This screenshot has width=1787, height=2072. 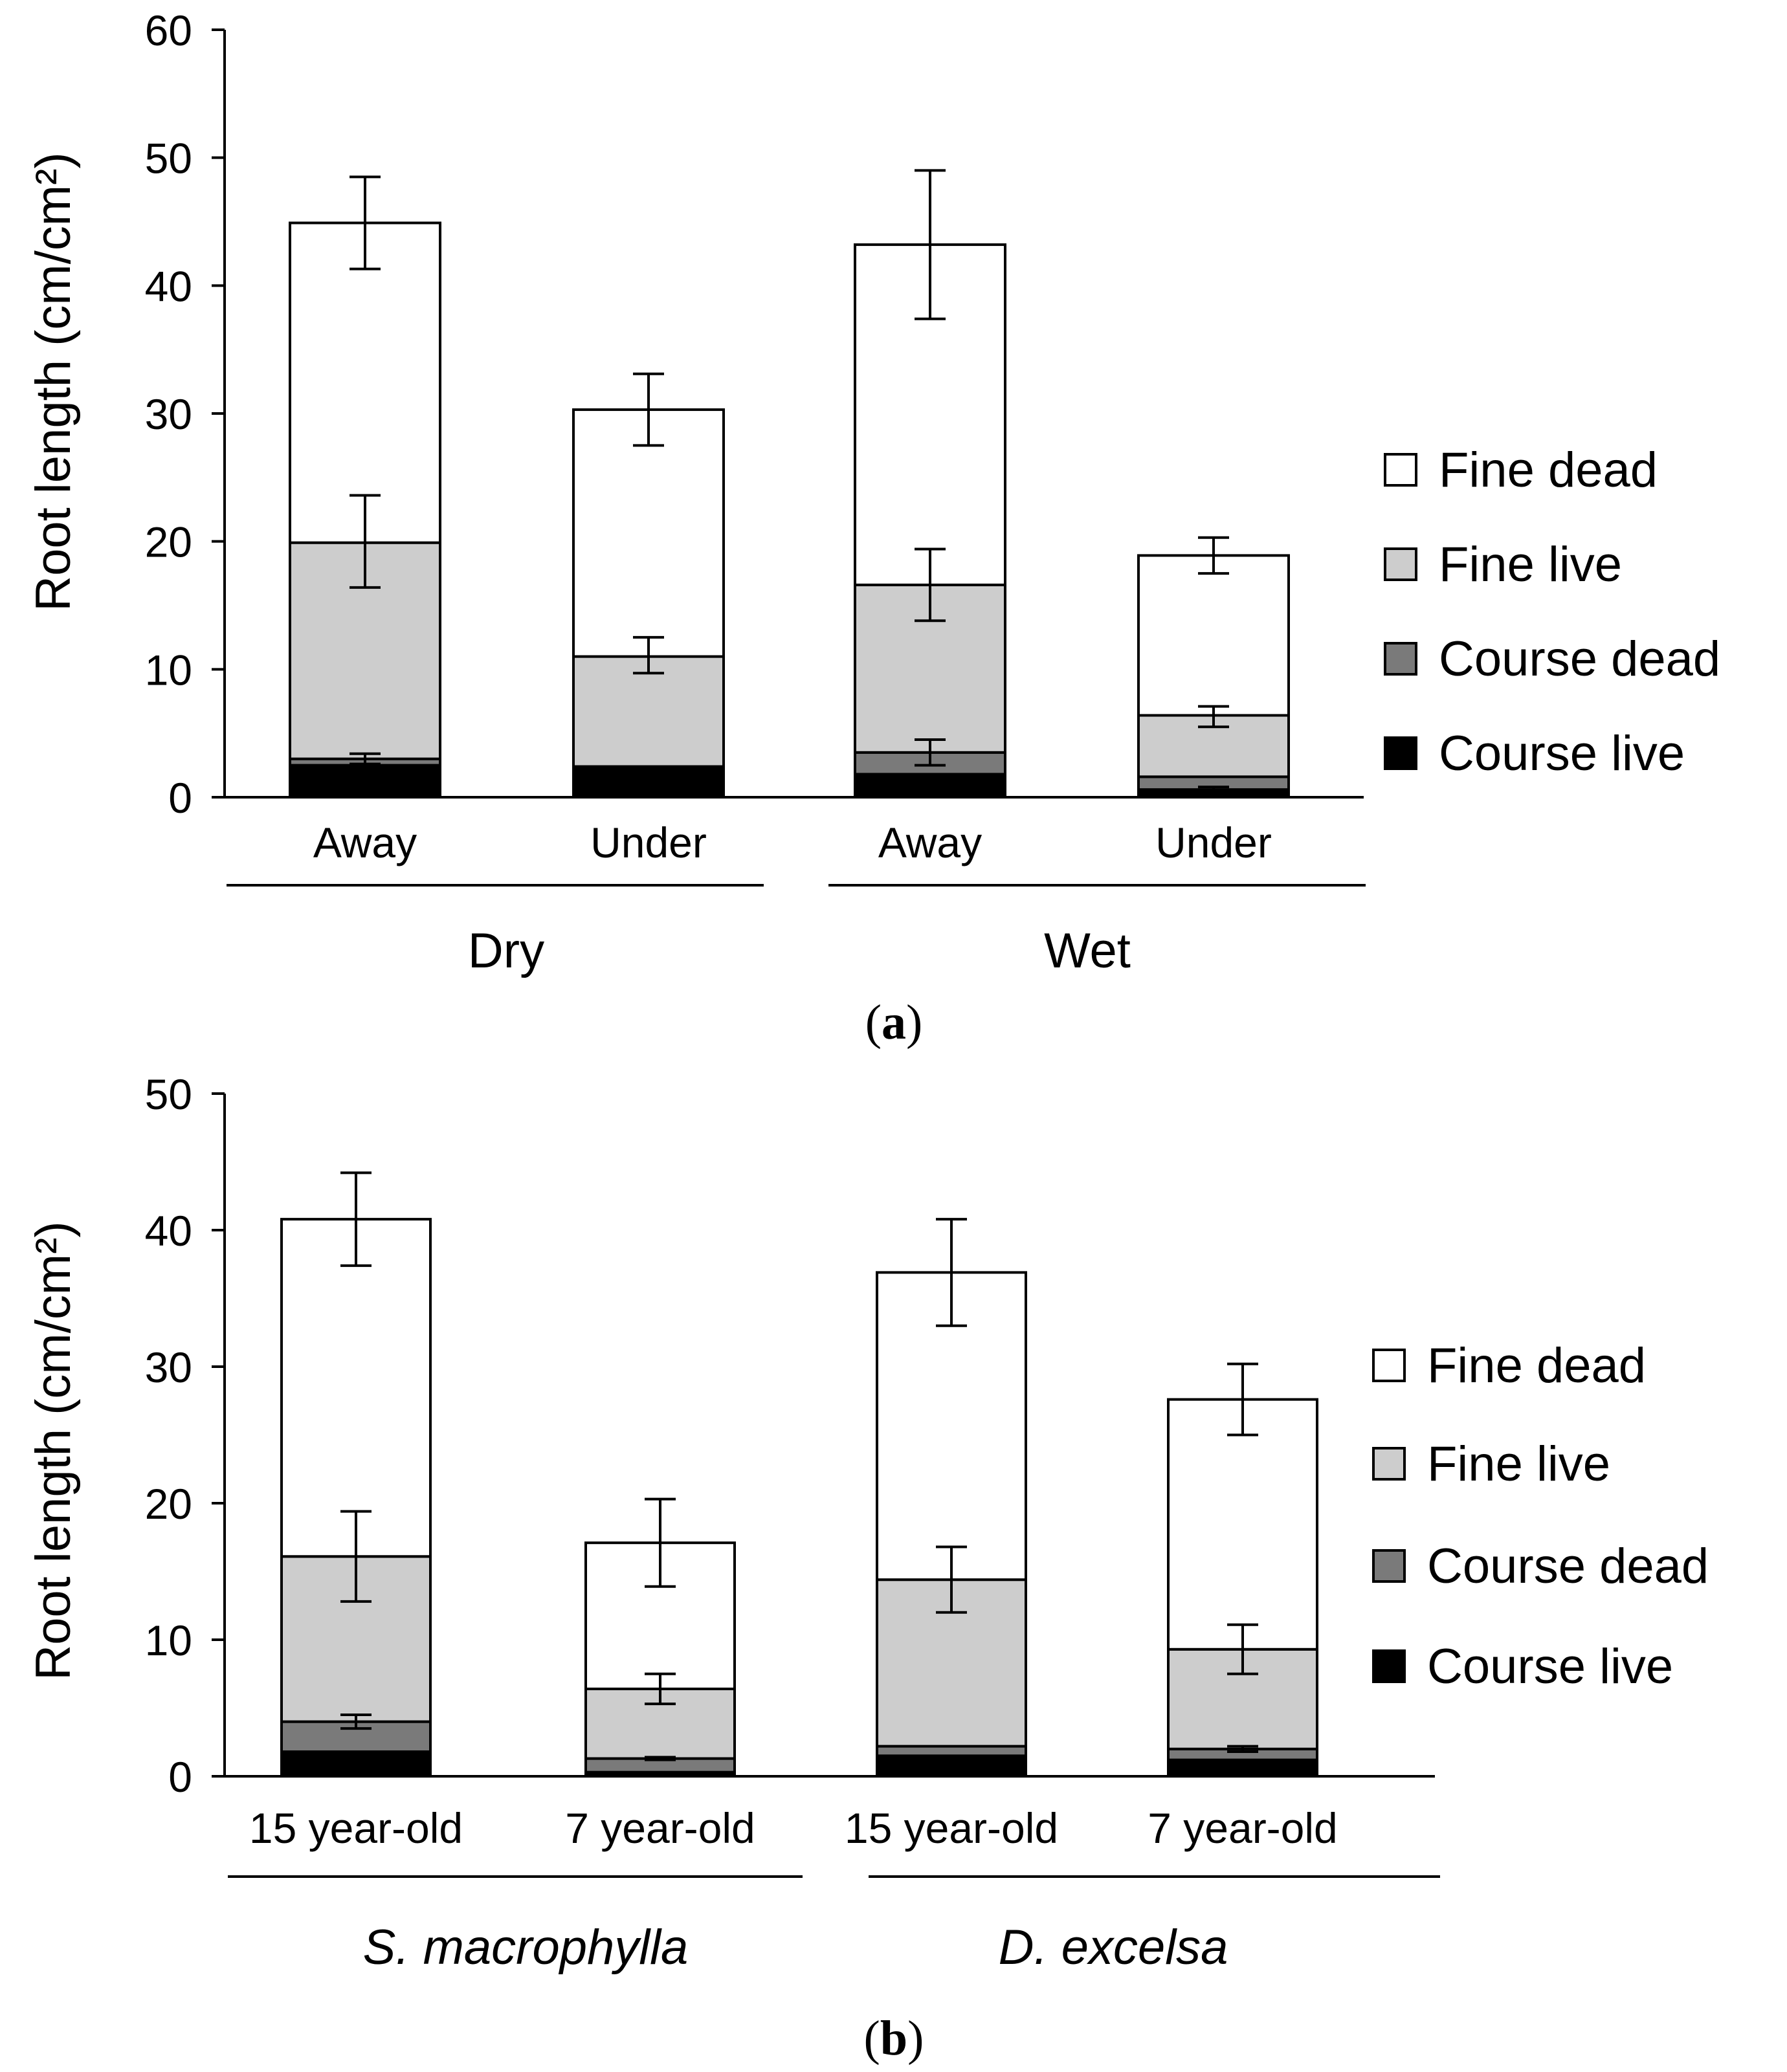 What do you see at coordinates (1389, 1666) in the screenshot?
I see `panel-b-legend-swatch-course-live` at bounding box center [1389, 1666].